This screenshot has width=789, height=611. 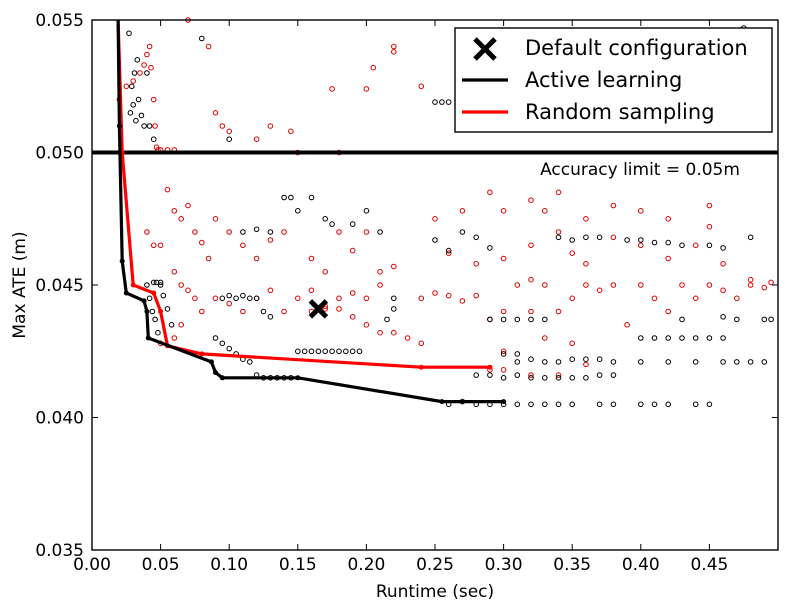 I want to click on y-tick-label: 0.050, so click(x=59, y=154).